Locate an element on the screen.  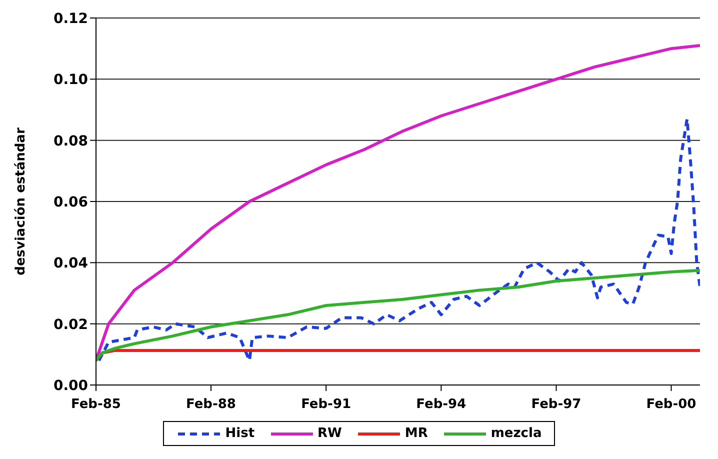
x-tick-label: Feb-85 is located at coordinates (96, 404).